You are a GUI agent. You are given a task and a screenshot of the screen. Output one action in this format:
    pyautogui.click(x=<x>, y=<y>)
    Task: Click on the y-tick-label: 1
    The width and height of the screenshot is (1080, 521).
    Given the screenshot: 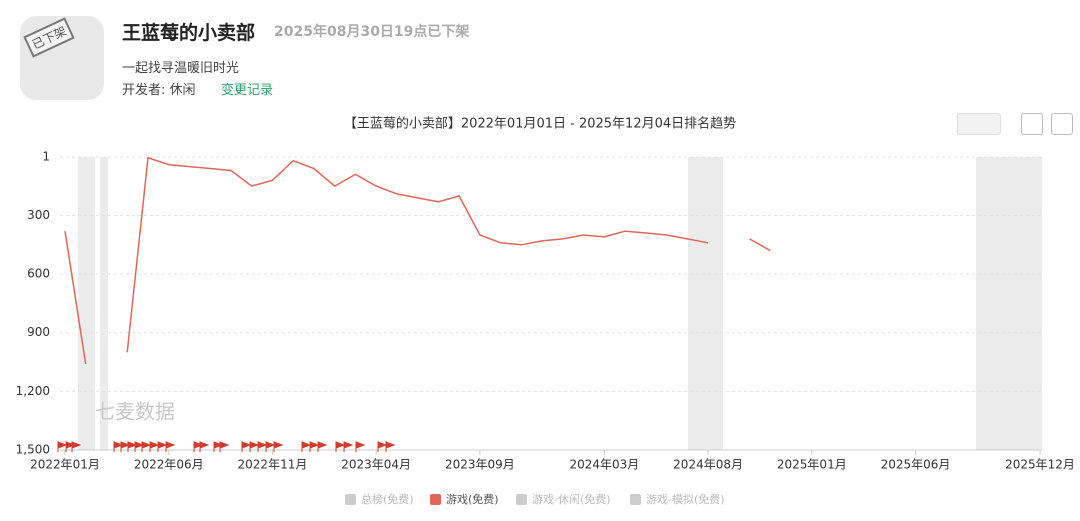 What is the action you would take?
    pyautogui.click(x=46, y=157)
    